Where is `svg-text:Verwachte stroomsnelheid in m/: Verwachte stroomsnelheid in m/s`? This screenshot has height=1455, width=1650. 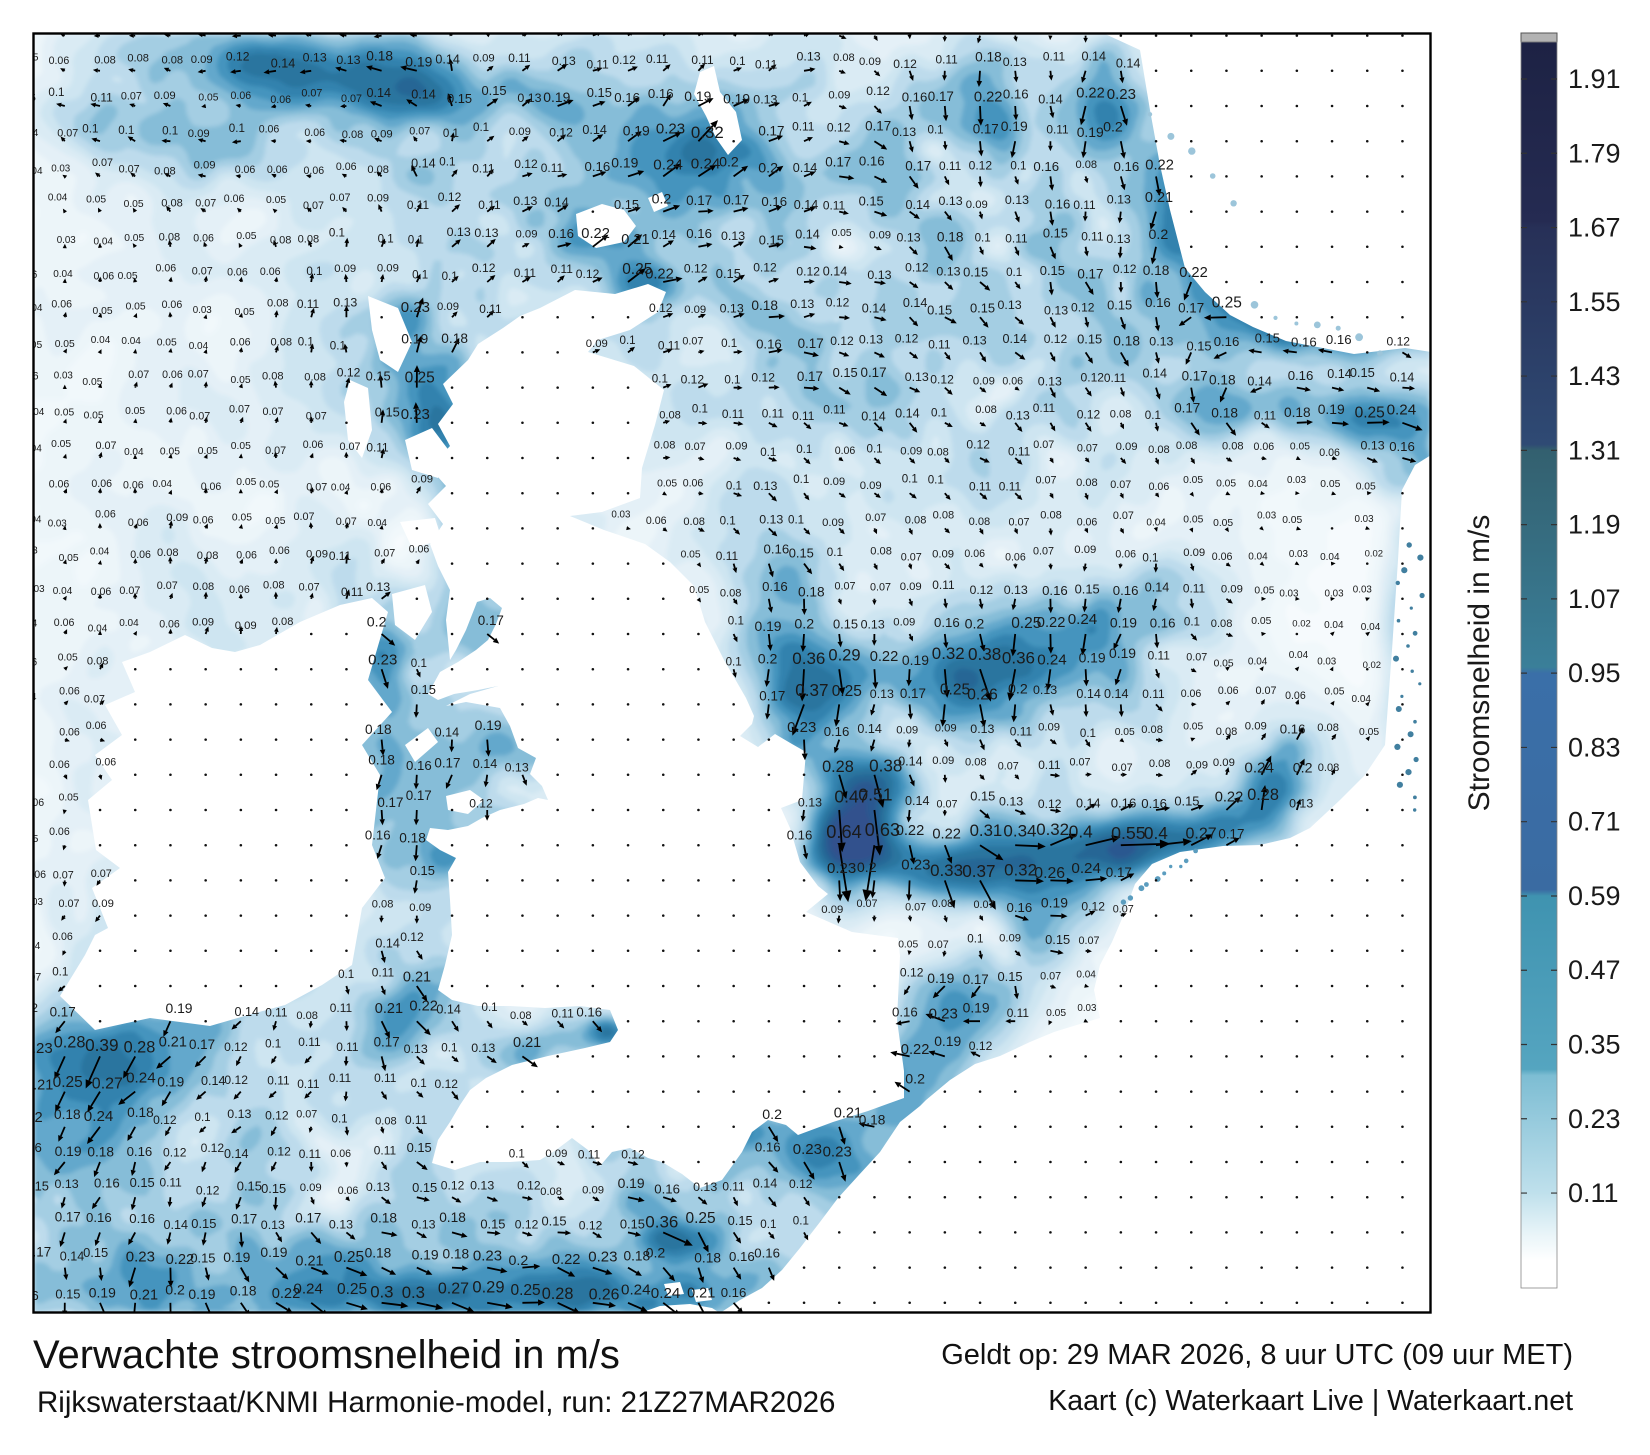
svg-text:Verwachte stroomsnelheid in m/: Verwachte stroomsnelheid in m/s is located at coordinates (326, 1355).